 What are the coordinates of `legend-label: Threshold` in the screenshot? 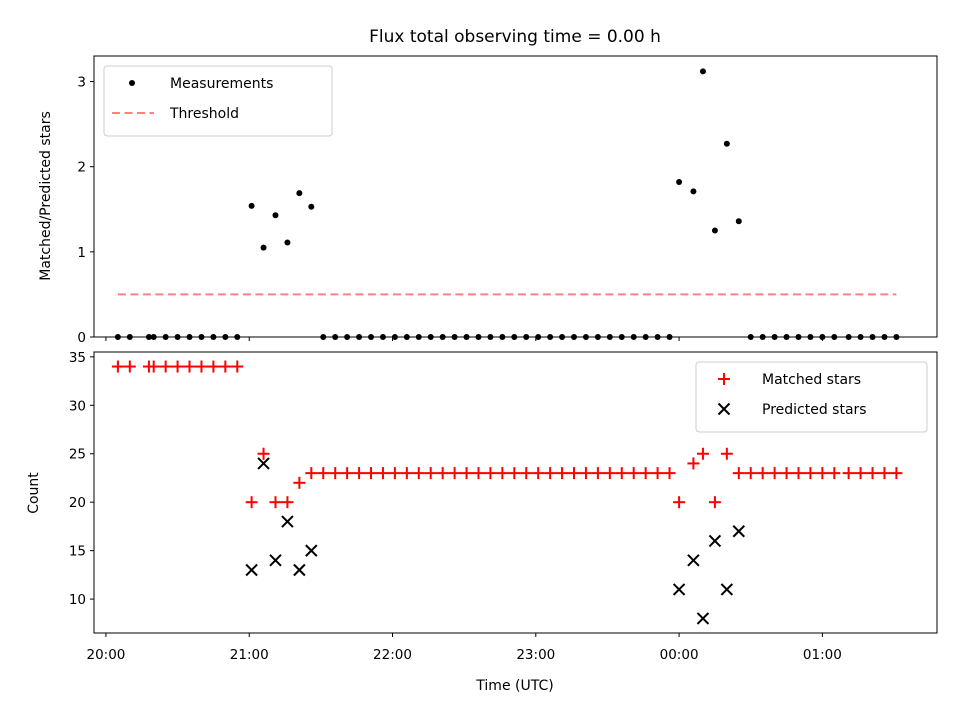 It's located at (204, 114).